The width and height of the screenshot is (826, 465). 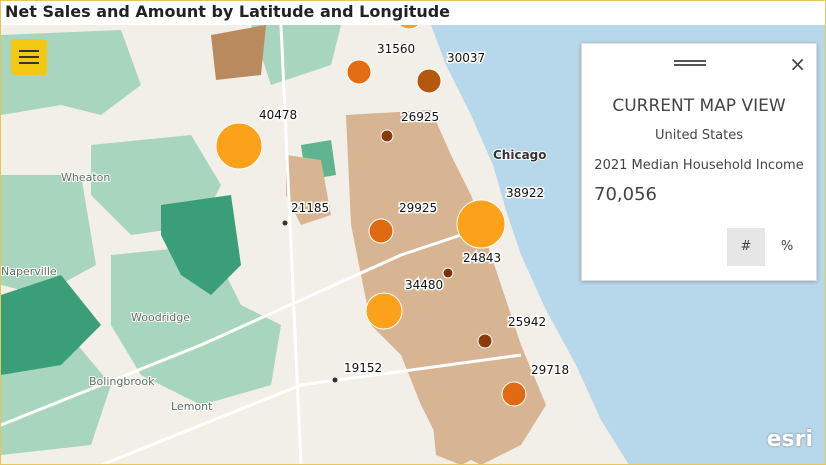 I want to click on bubble-label: 25942, so click(x=527, y=322).